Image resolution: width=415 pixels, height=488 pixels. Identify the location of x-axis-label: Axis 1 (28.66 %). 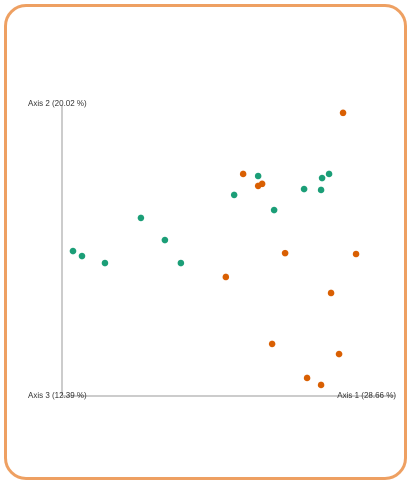
(366, 395).